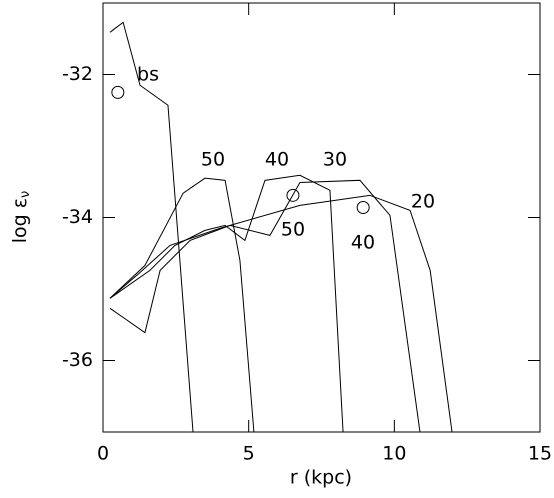 Image resolution: width=554 pixels, height=498 pixels. Describe the element at coordinates (148, 75) in the screenshot. I see `series-label: bs` at that location.